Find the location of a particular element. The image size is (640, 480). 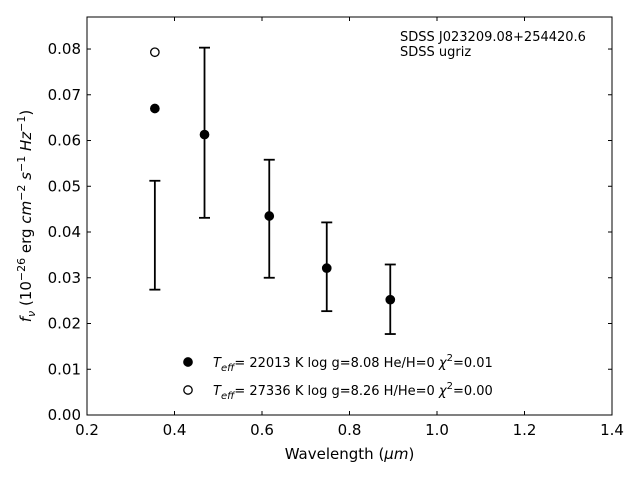

x-tick-label: 1.2 is located at coordinates (525, 430).